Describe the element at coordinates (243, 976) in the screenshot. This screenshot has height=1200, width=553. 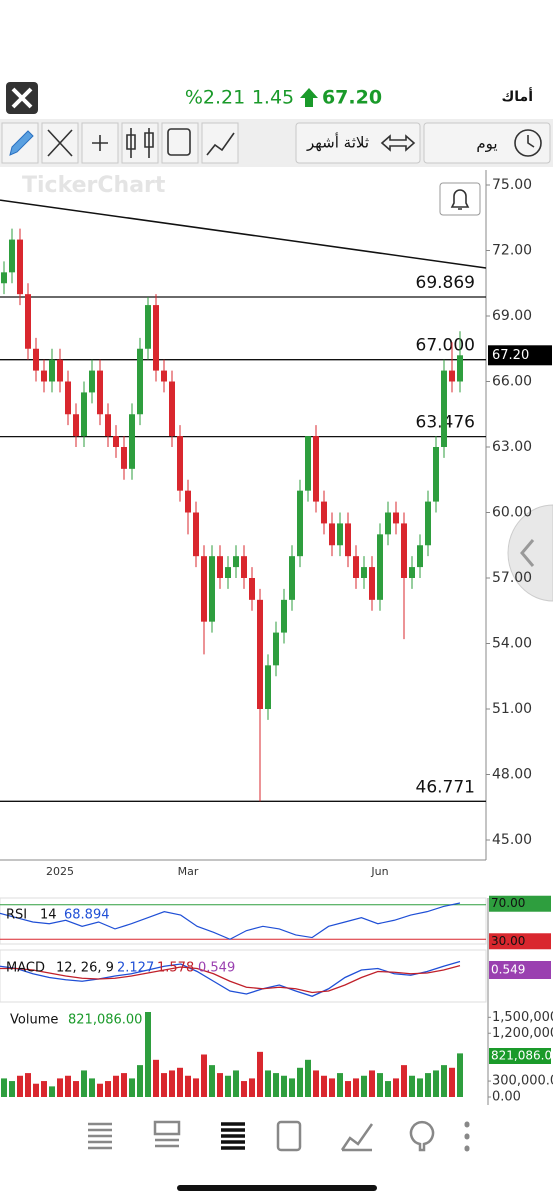
I see `macd-panel` at that location.